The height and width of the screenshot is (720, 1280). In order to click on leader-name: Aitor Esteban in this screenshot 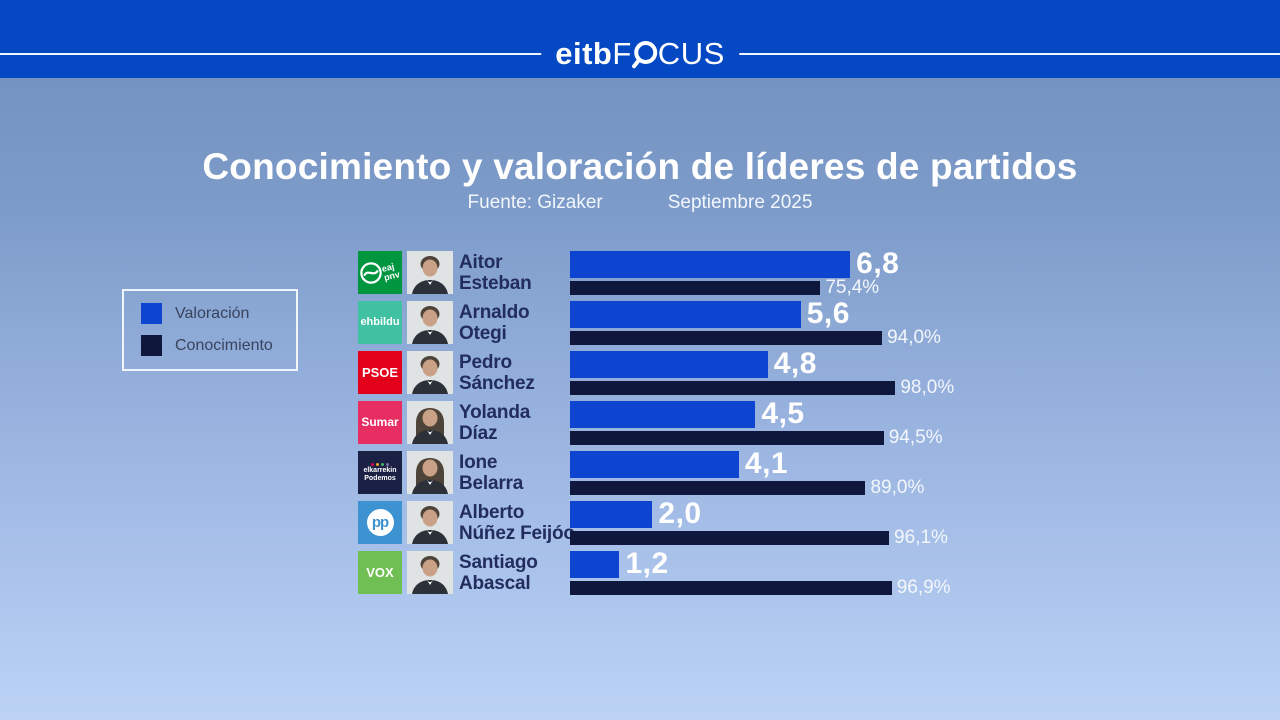, I will do `click(516, 273)`.